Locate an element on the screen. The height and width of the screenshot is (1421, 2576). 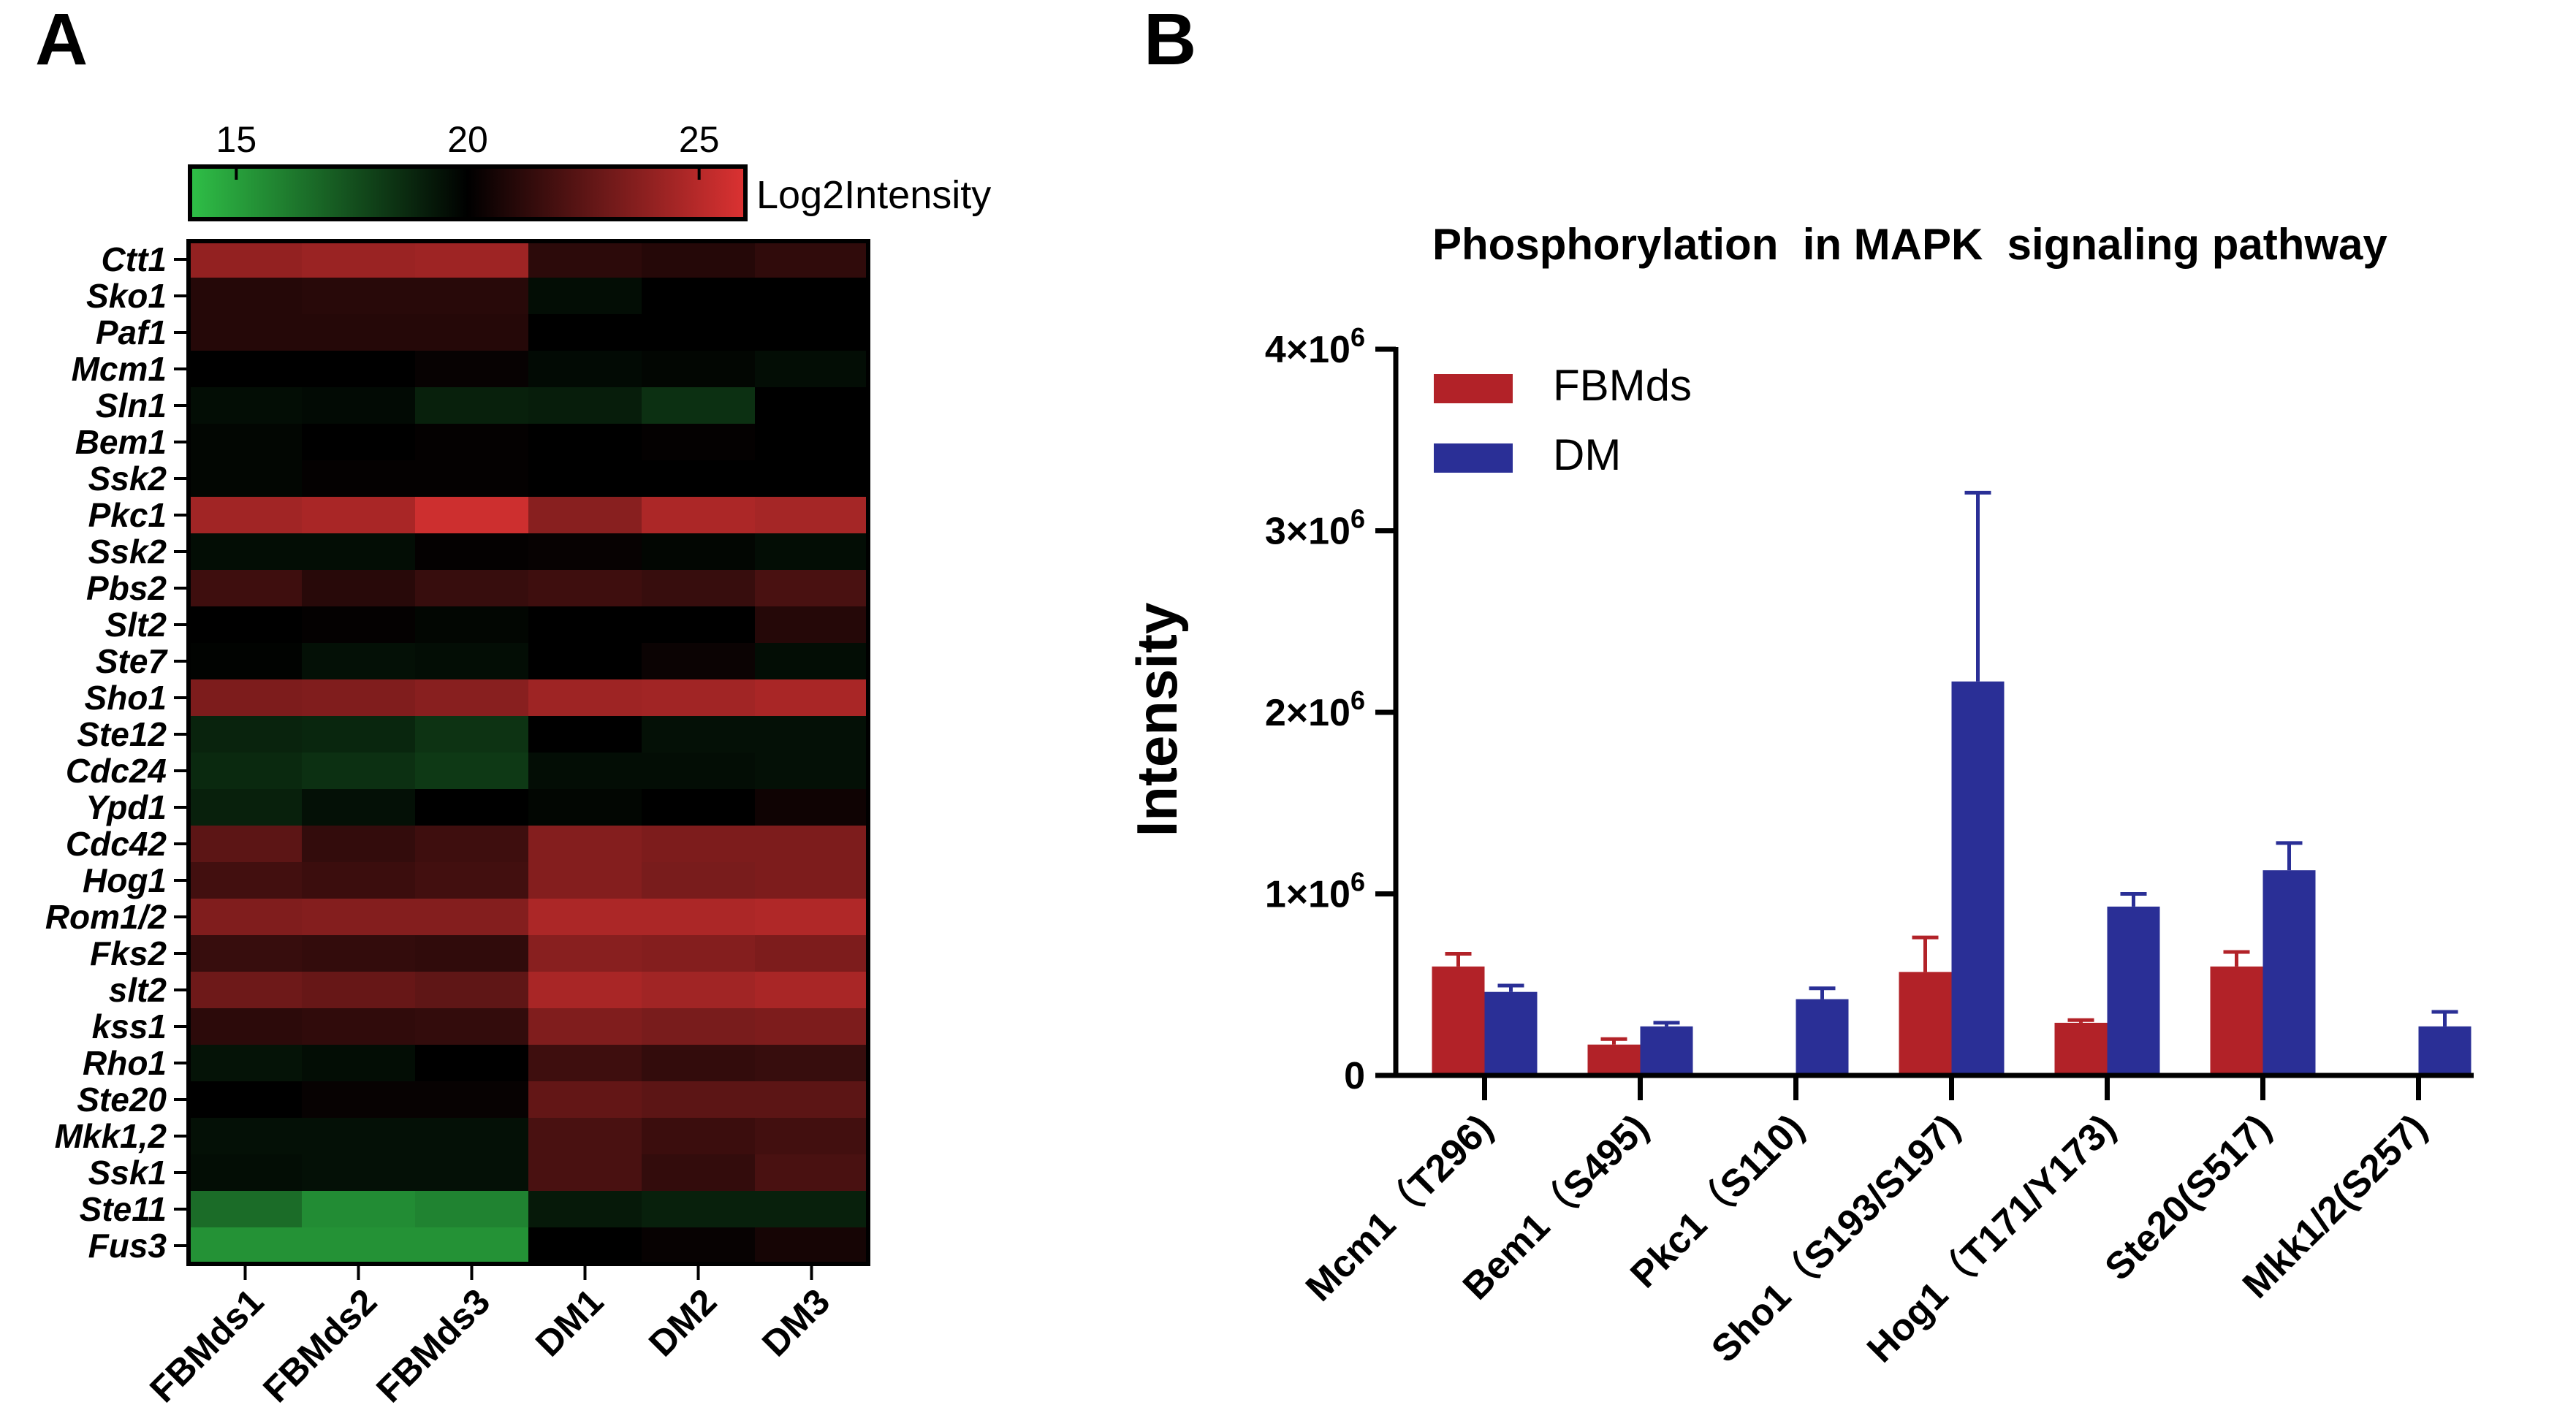
row-label: Paf1 is located at coordinates (131, 332).